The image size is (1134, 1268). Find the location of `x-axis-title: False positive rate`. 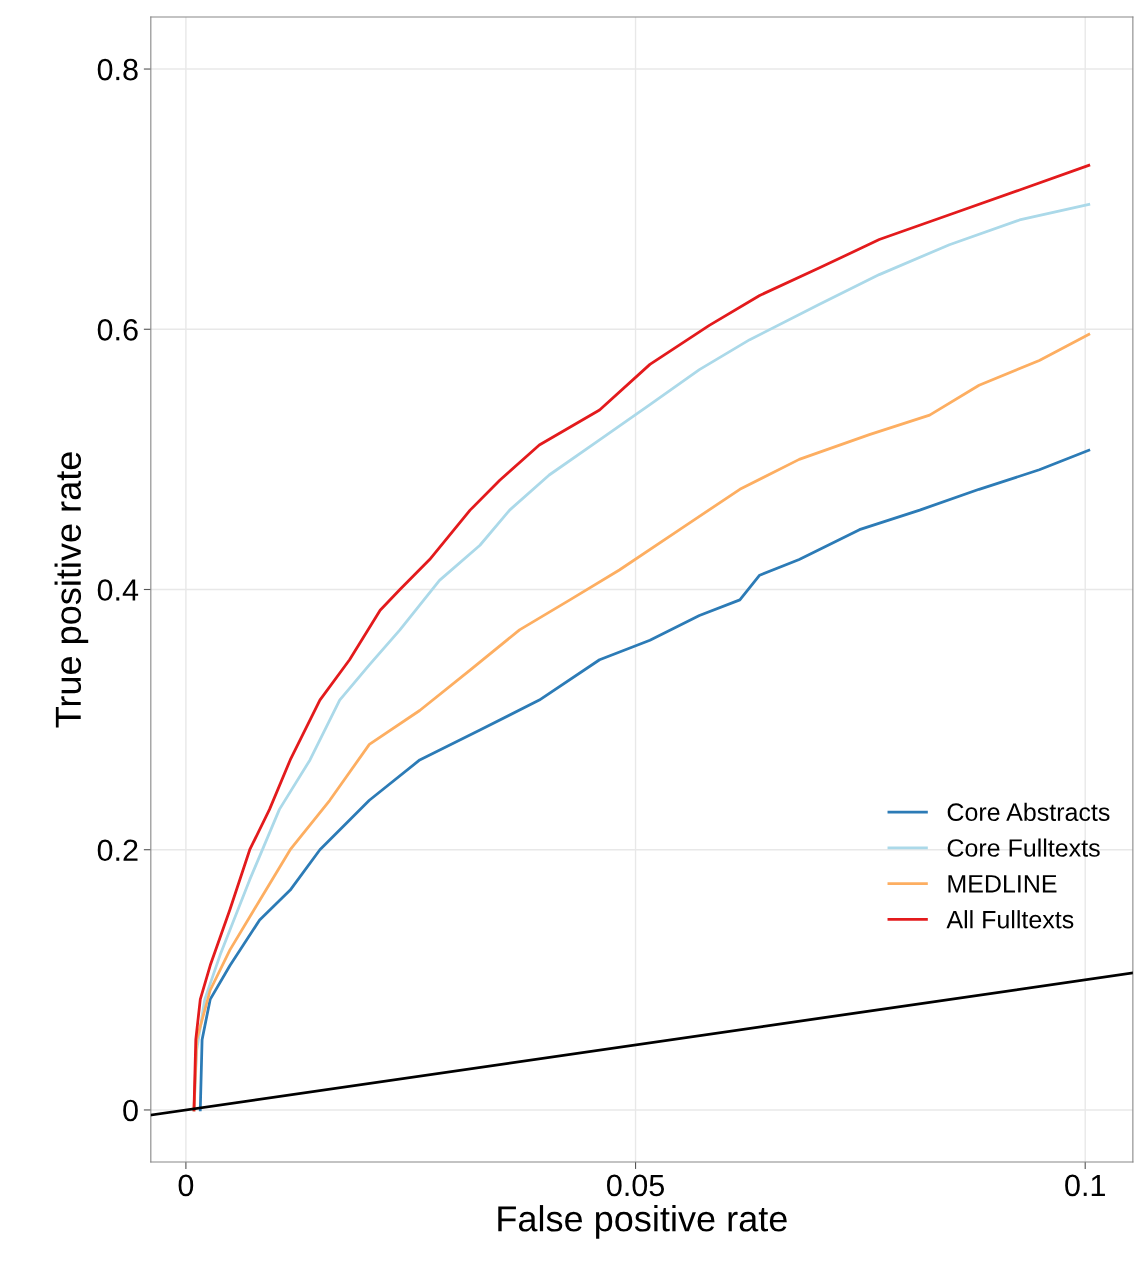

x-axis-title: False positive rate is located at coordinates (642, 1222).